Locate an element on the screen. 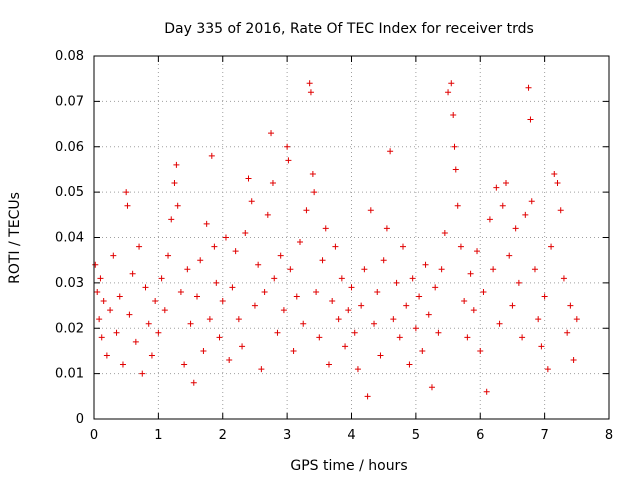 This screenshot has height=480, width=640. x-tick-label: 4 is located at coordinates (351, 435).